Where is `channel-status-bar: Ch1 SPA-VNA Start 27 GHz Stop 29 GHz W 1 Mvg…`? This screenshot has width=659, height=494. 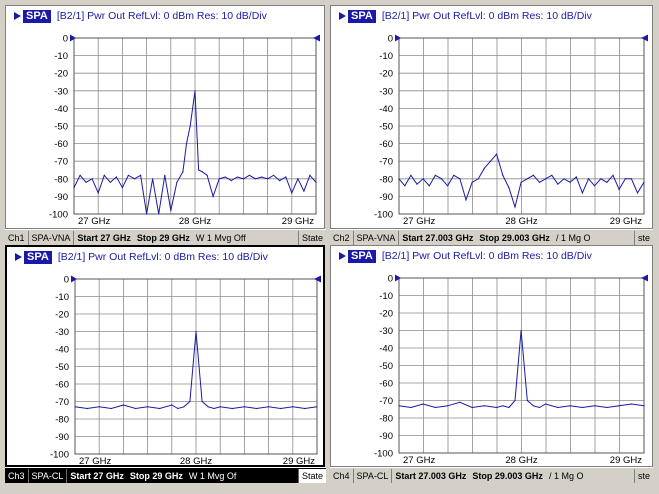
channel-status-bar: Ch1 SPA-VNA Start 27 GHz Stop 29 GHz W 1 Mvg… is located at coordinates (165, 237).